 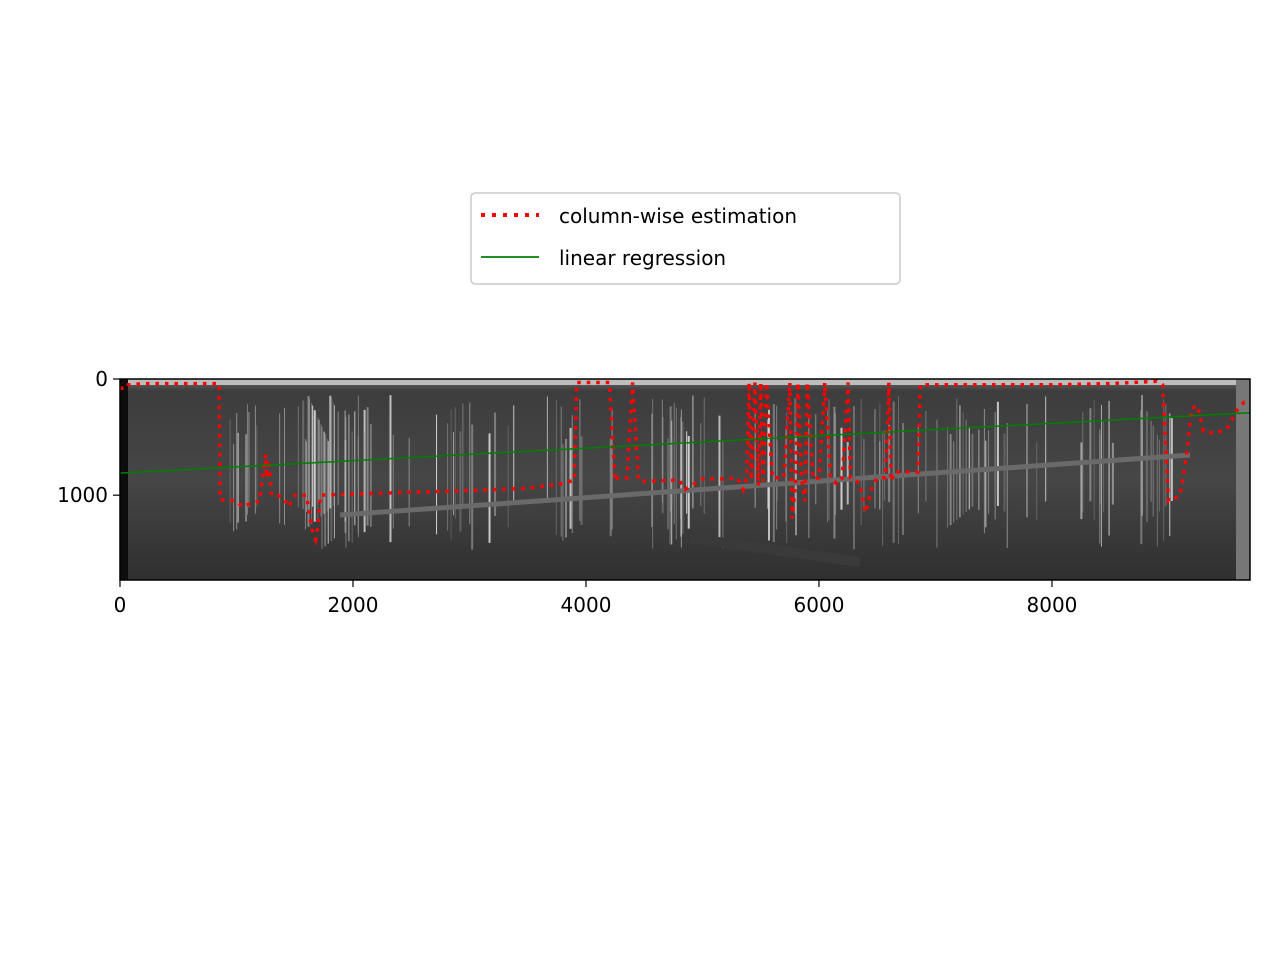 What do you see at coordinates (685, 442) in the screenshot?
I see `series-linear-regression` at bounding box center [685, 442].